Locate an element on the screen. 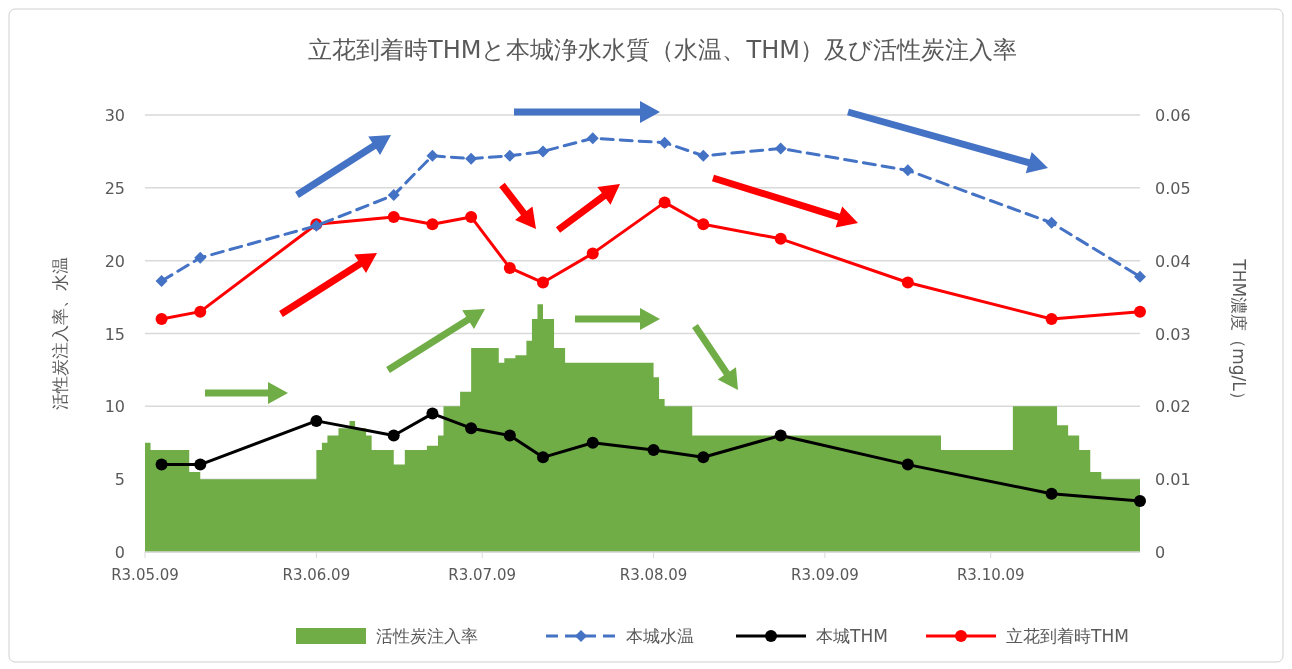  x-tick-label: R3.10.09 is located at coordinates (990, 575).